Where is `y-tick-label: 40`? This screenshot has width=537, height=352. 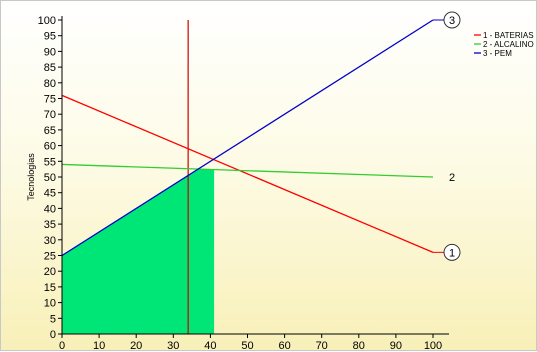
y-tick-label: 40 is located at coordinates (50, 209).